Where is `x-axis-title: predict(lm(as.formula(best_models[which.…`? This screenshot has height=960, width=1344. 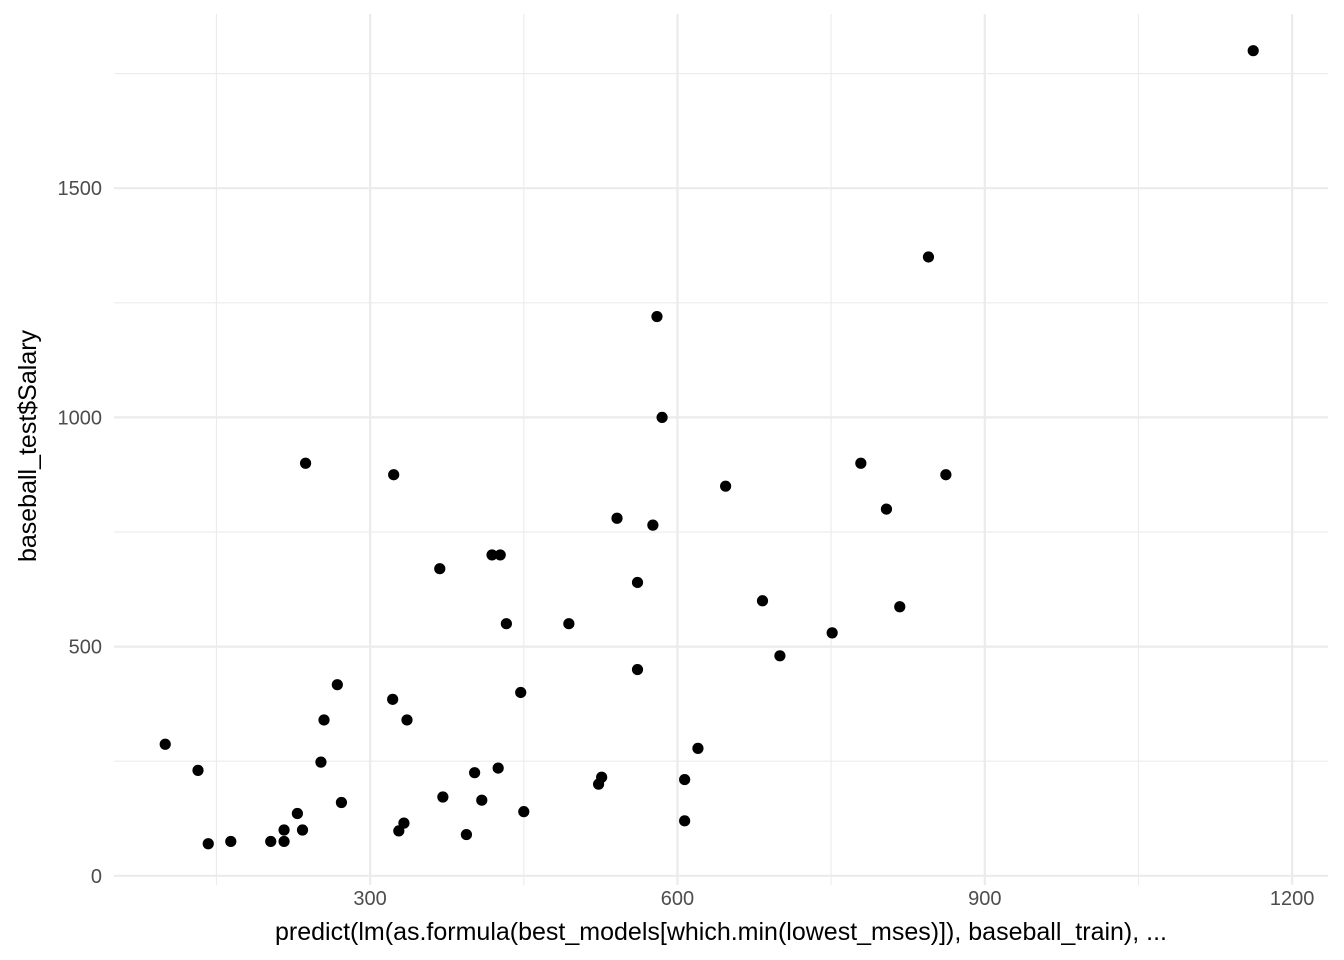
x-axis-title: predict(lm(as.formula(best_models[which.… is located at coordinates (721, 932).